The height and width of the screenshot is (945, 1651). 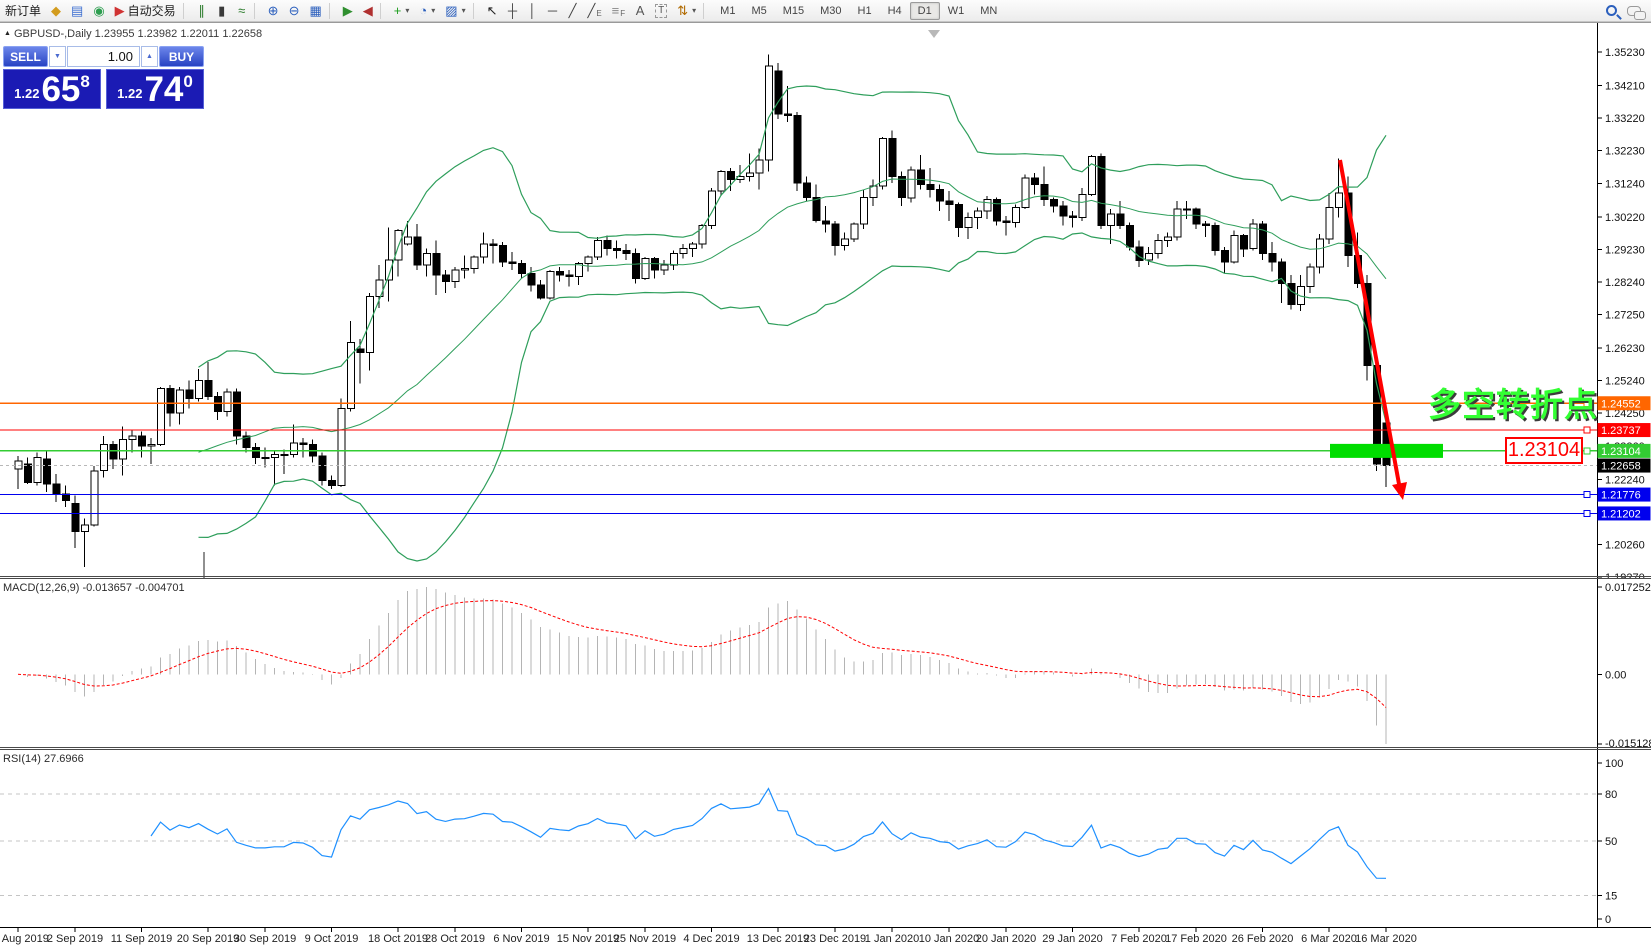 I want to click on svg-text: 1.23737, so click(x=1621, y=431).